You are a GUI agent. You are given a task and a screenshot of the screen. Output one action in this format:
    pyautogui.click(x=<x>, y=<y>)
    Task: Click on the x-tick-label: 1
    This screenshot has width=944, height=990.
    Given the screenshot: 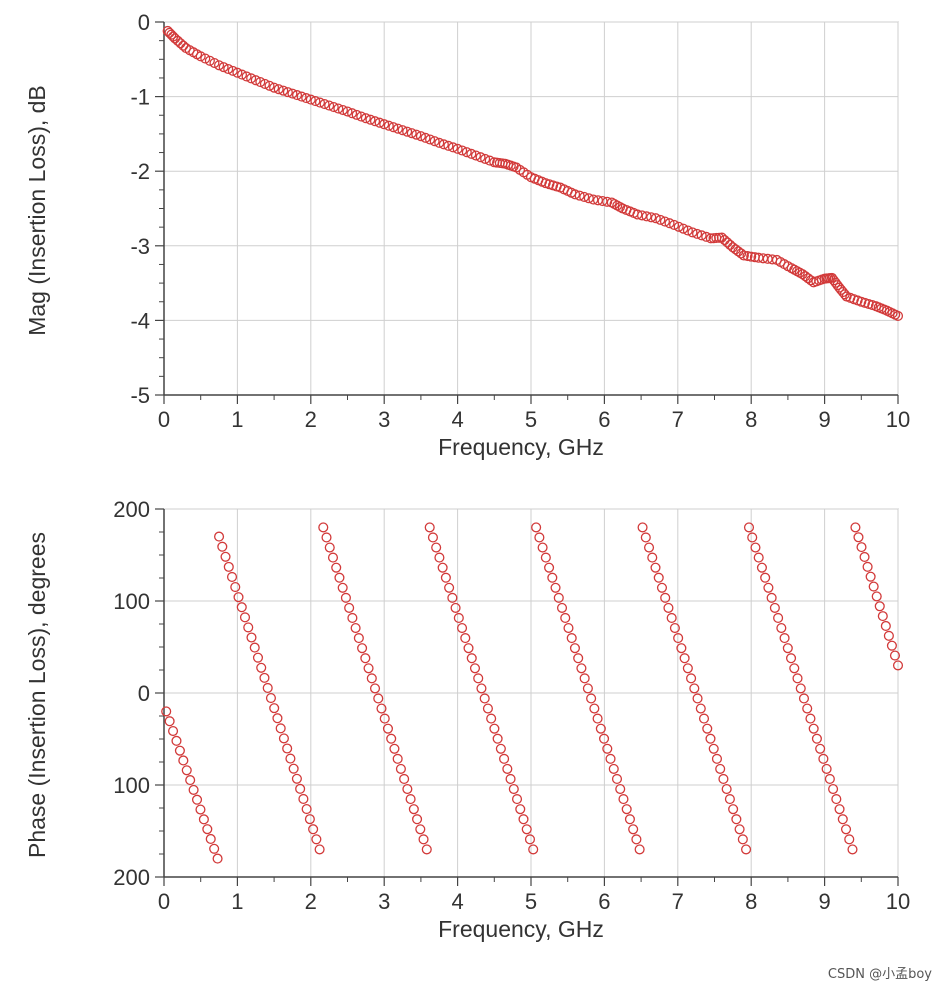 What is the action you would take?
    pyautogui.click(x=237, y=901)
    